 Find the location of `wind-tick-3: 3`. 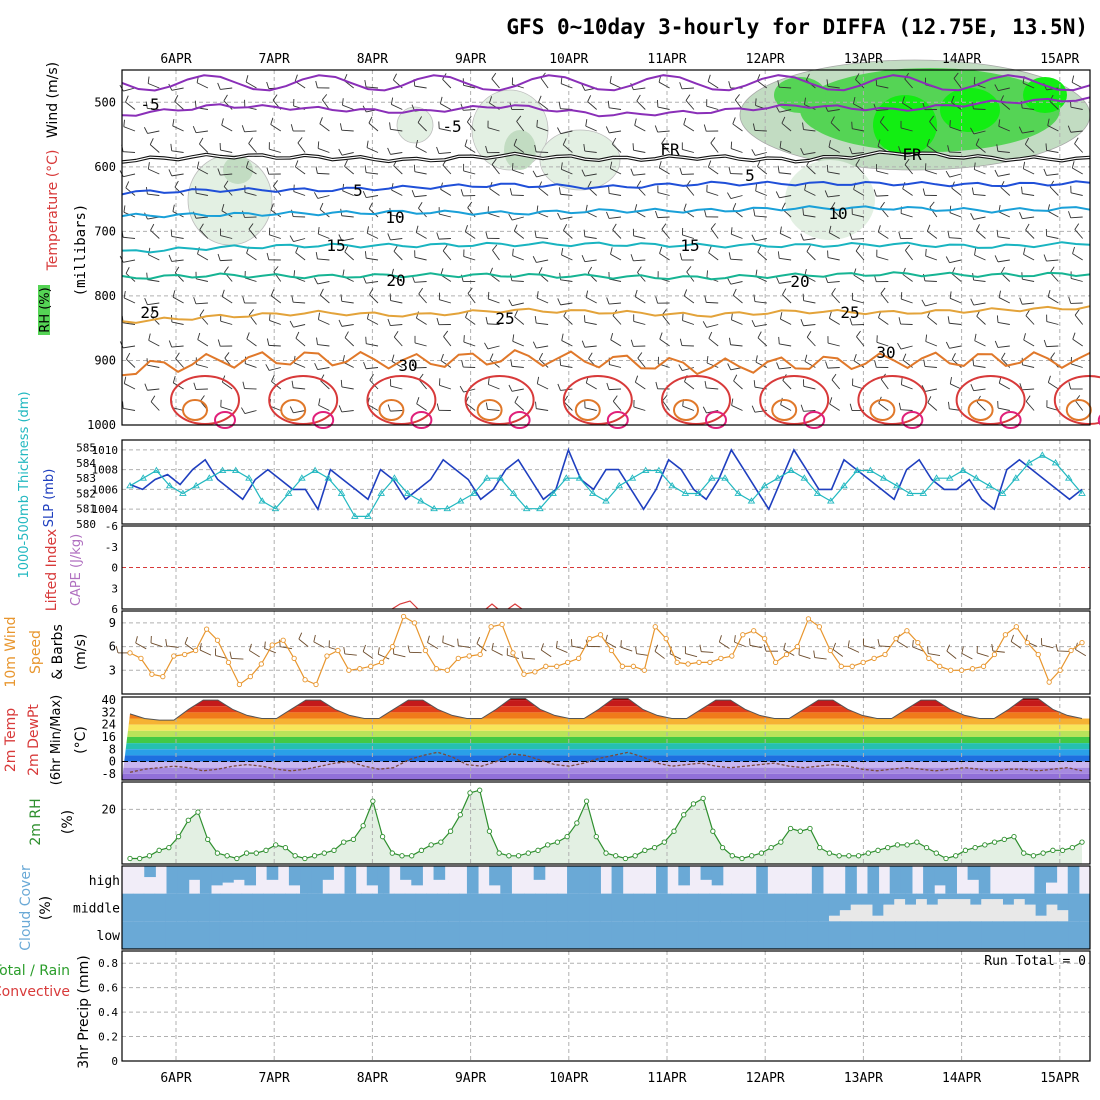

wind-tick-3: 3 is located at coordinates (112, 670).